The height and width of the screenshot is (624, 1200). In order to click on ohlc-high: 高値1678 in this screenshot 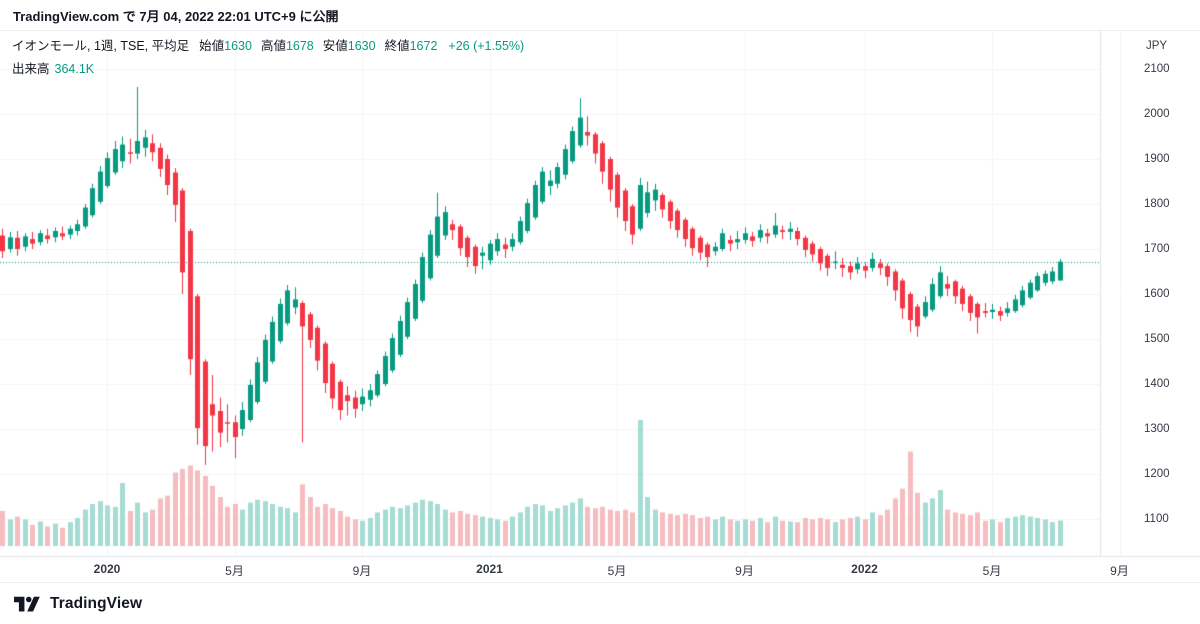, I will do `click(287, 46)`.